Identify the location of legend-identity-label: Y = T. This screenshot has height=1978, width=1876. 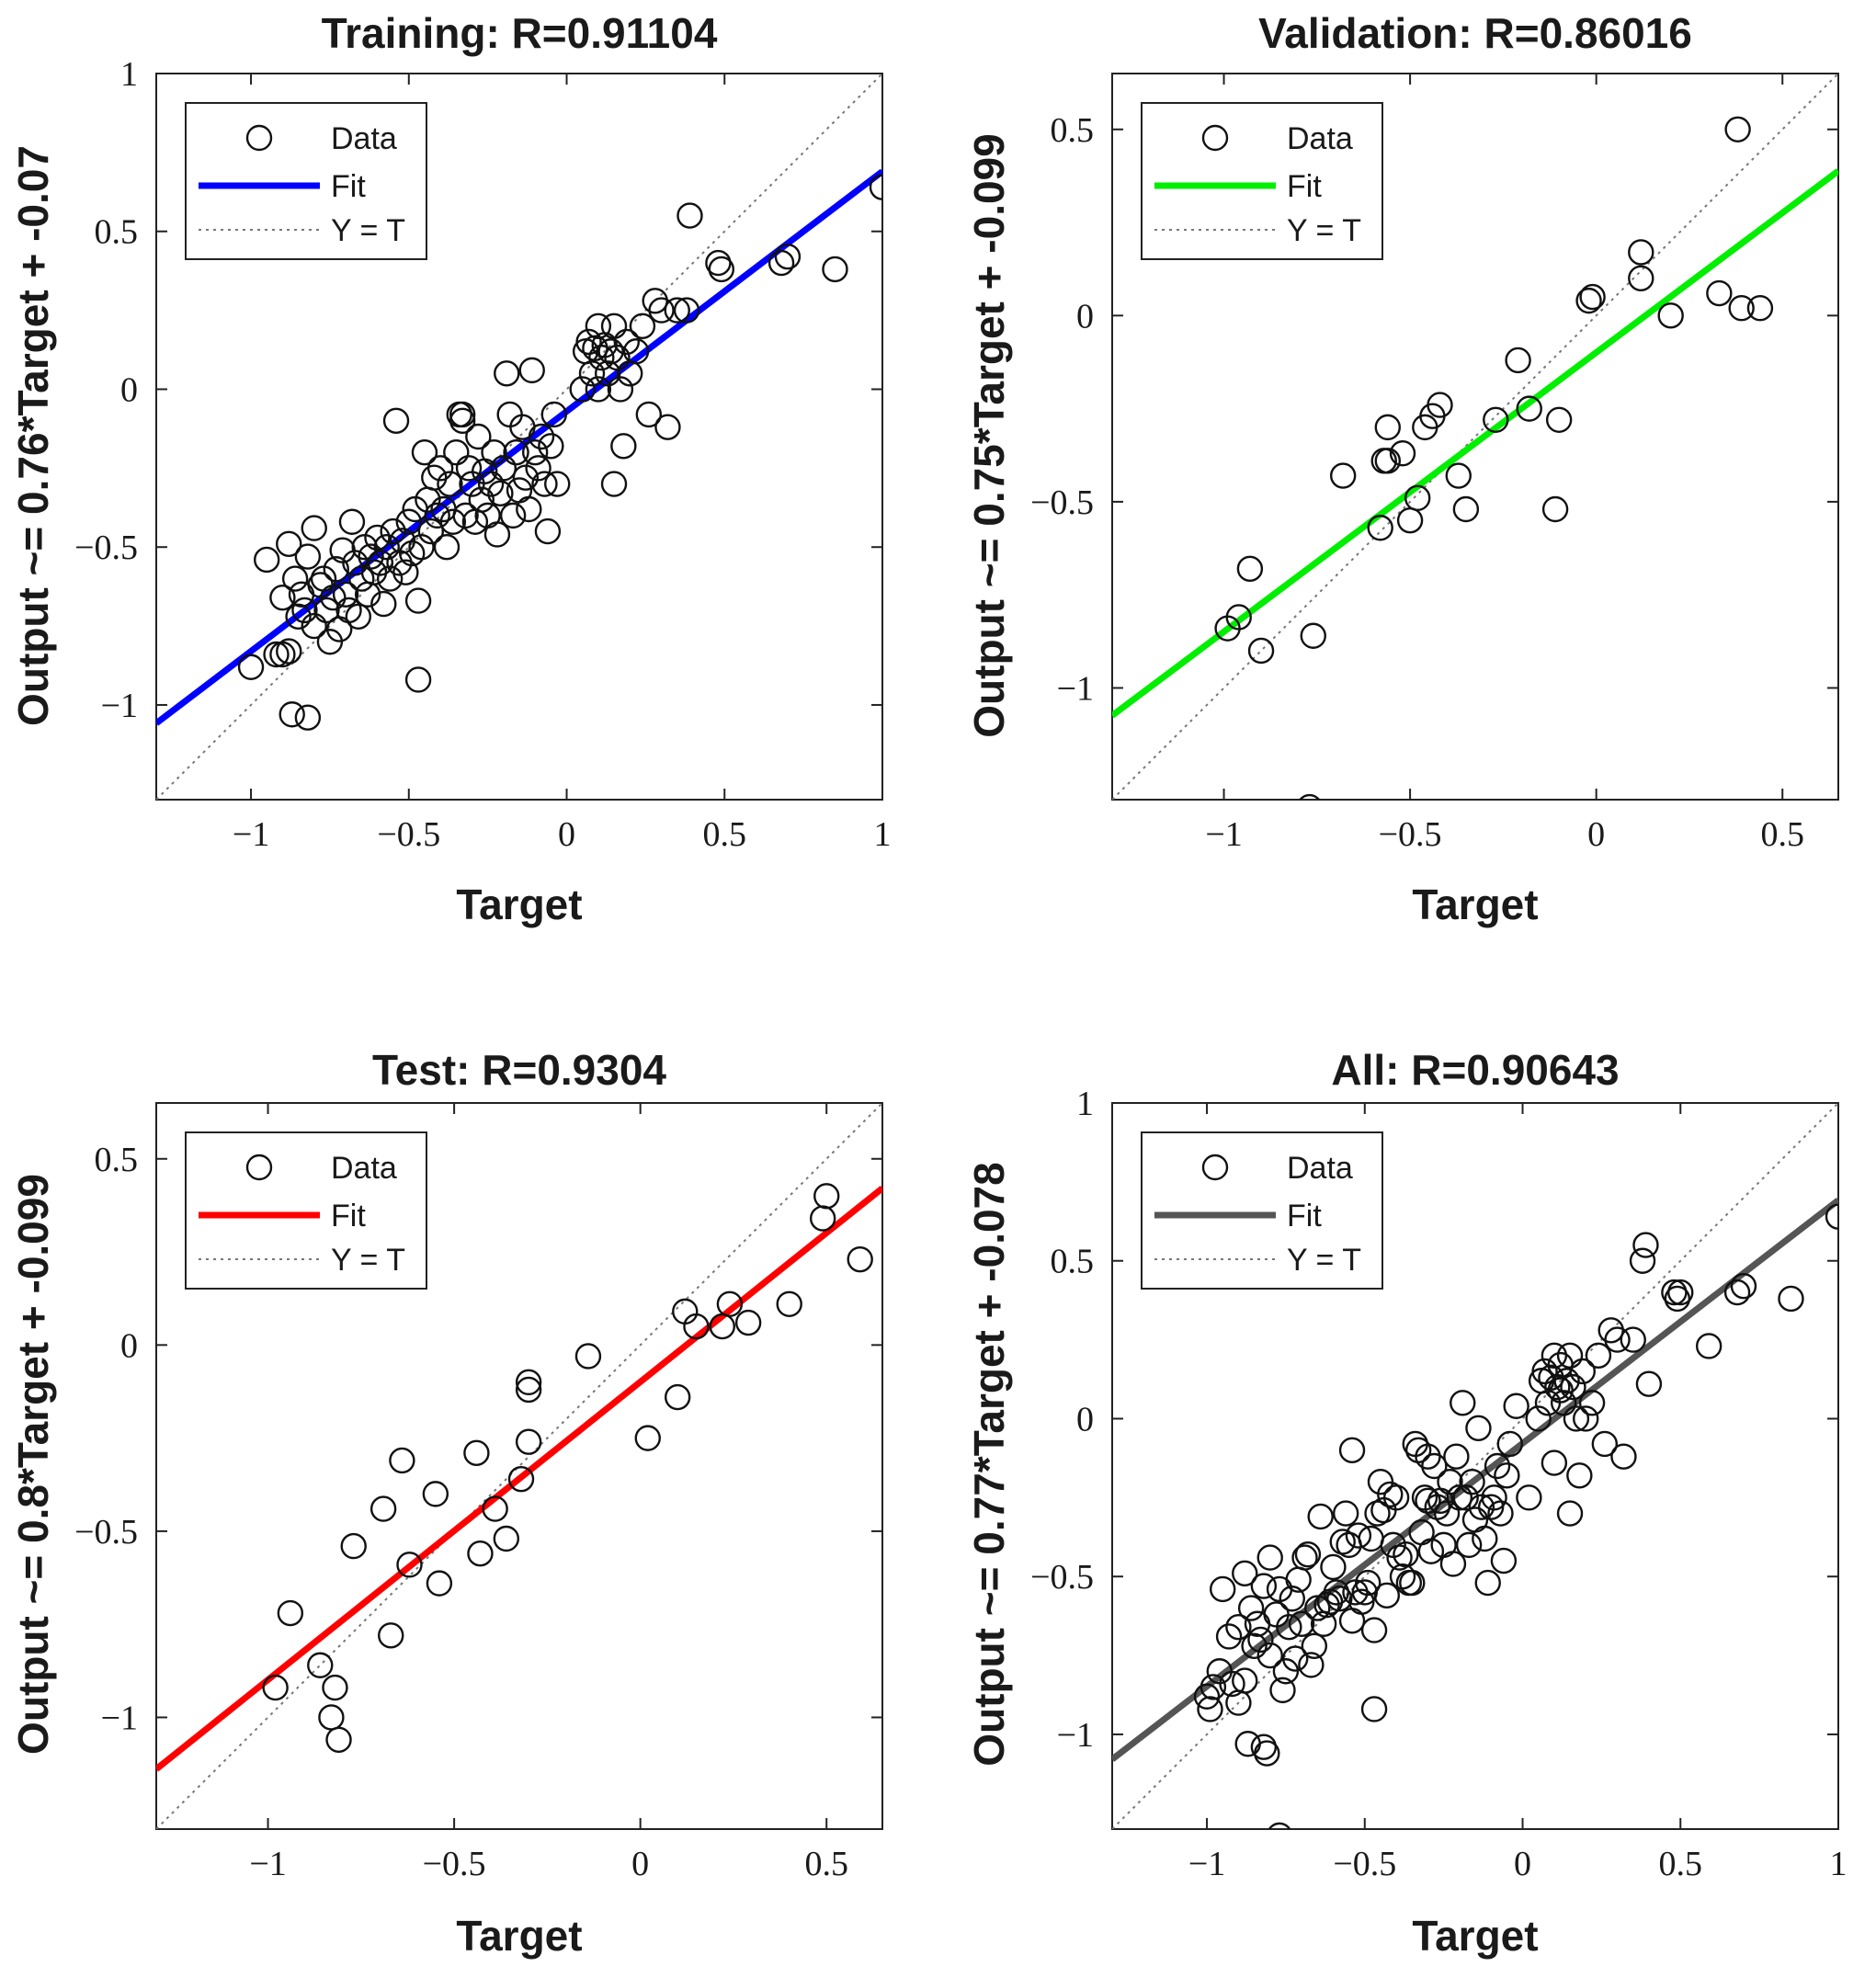
(1324, 1260).